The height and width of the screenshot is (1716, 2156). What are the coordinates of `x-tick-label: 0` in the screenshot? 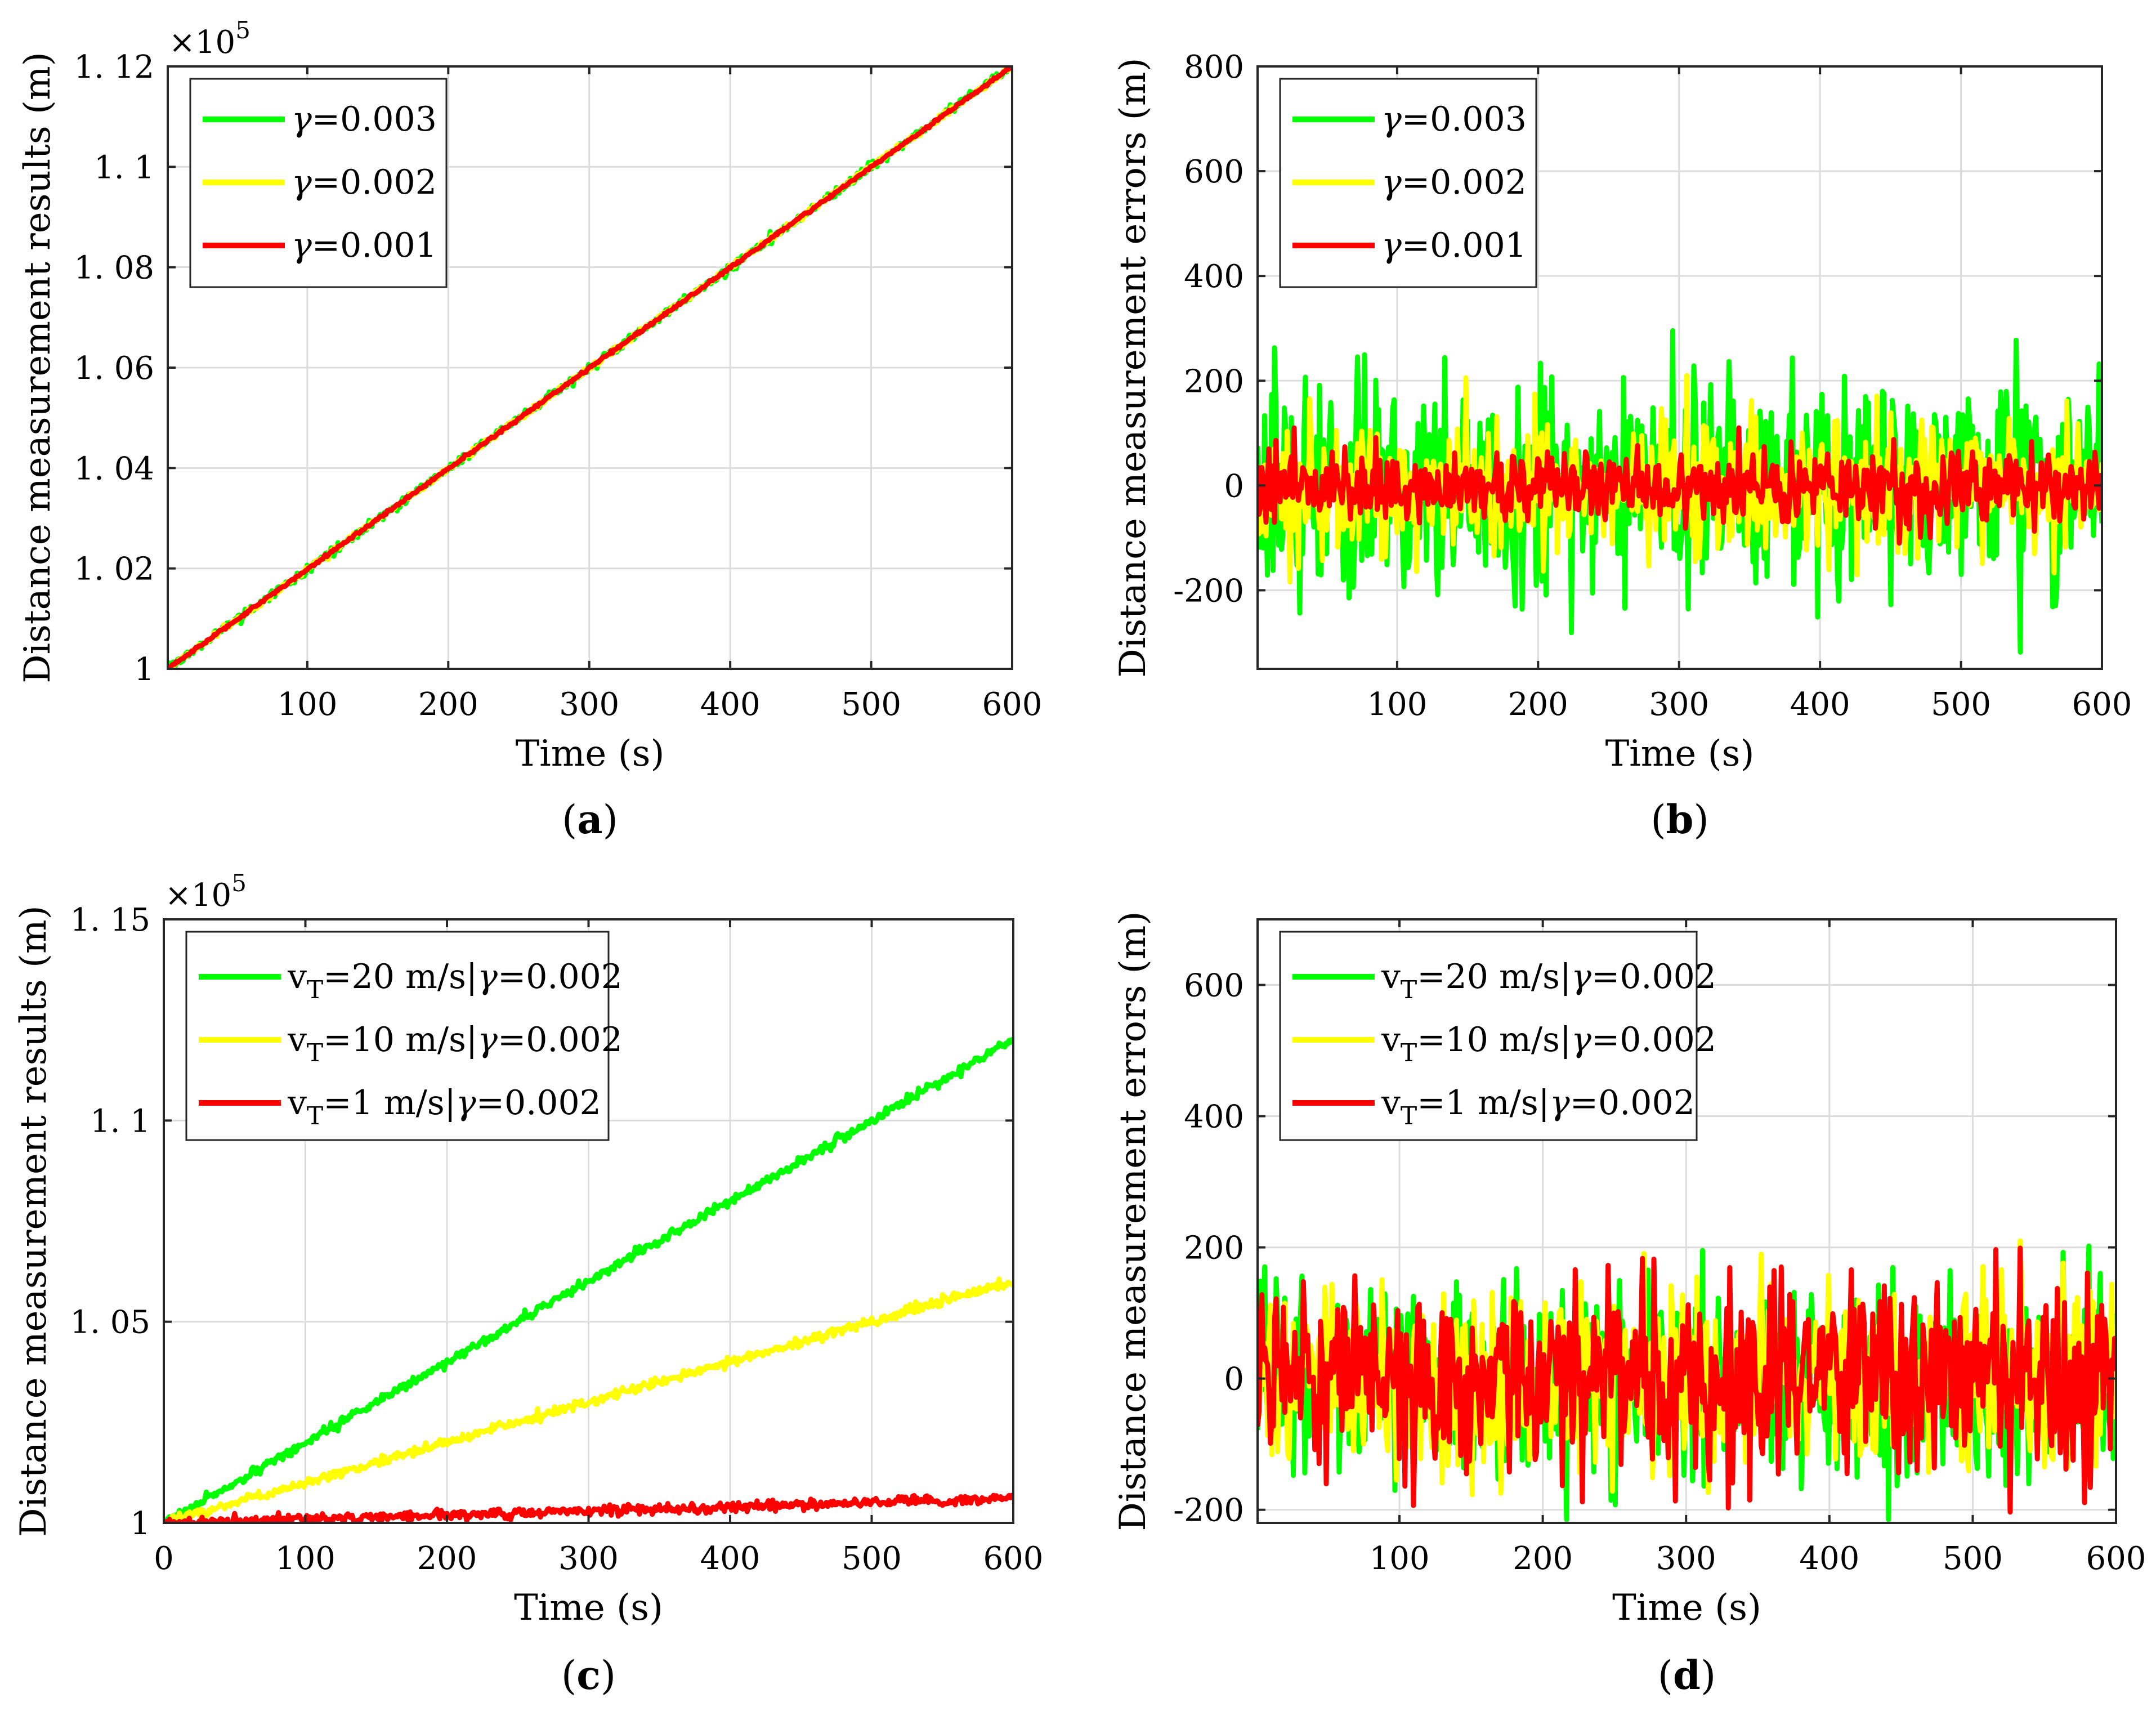 It's located at (164, 1558).